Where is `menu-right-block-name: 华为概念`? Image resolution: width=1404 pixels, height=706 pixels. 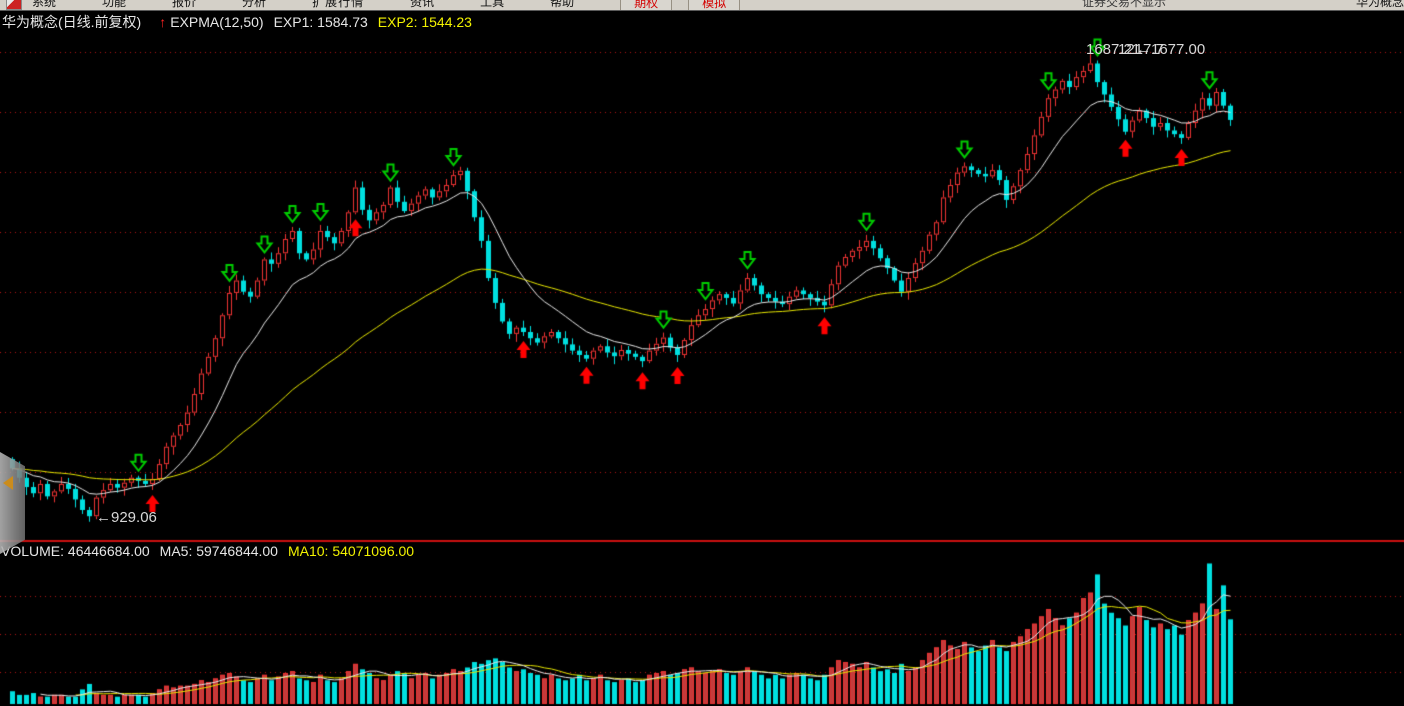 menu-right-block-name: 华为概念 is located at coordinates (1379, 4).